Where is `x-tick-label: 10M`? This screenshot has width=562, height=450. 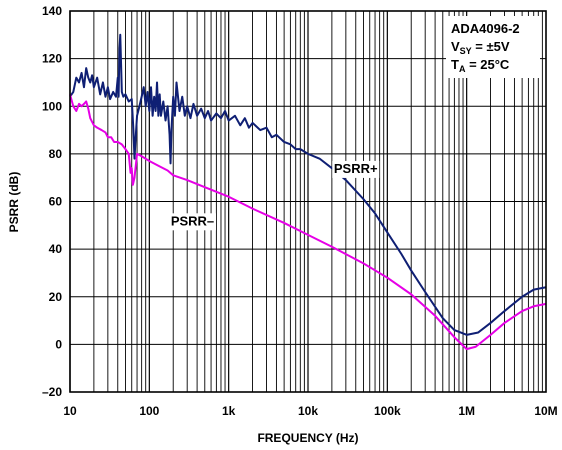 x-tick-label: 10M is located at coordinates (545, 411).